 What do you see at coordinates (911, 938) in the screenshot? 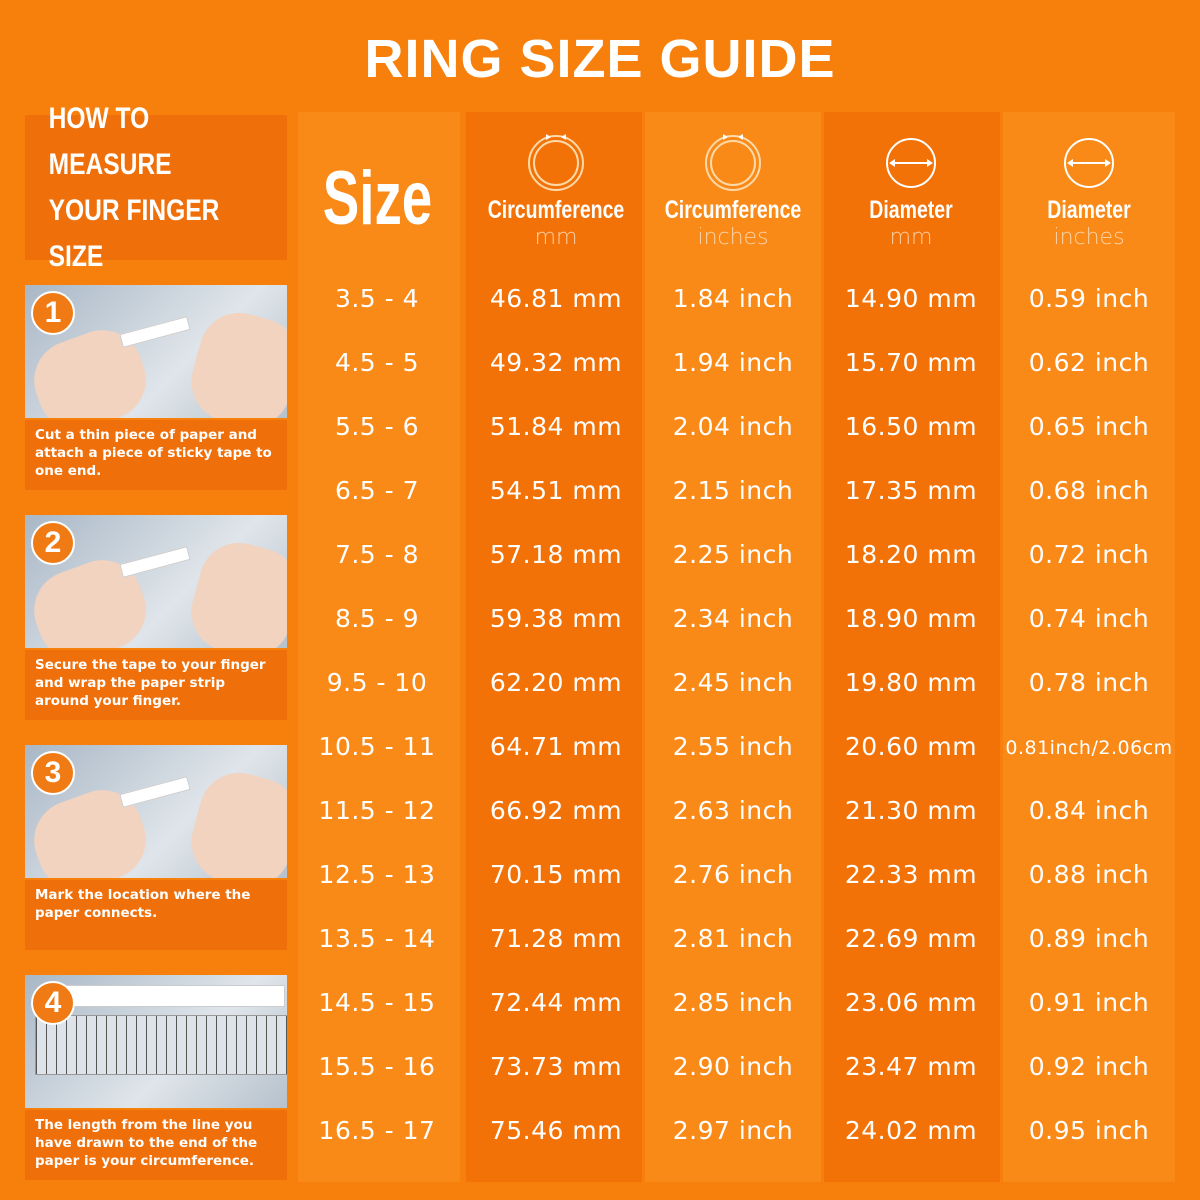
I see `value-cell: 22.69 mm` at bounding box center [911, 938].